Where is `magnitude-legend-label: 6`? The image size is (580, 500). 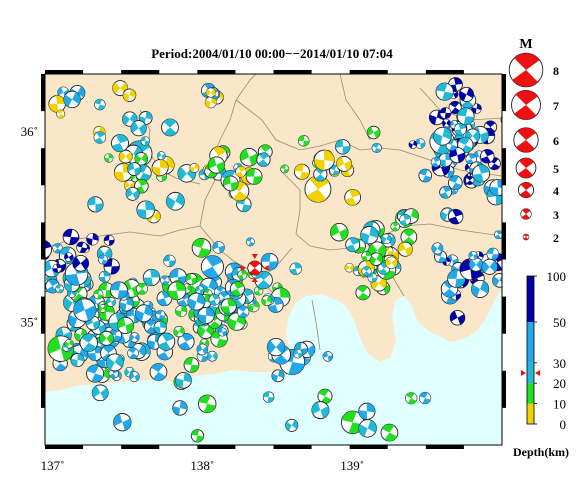 magnitude-legend-label: 6 is located at coordinates (556, 141).